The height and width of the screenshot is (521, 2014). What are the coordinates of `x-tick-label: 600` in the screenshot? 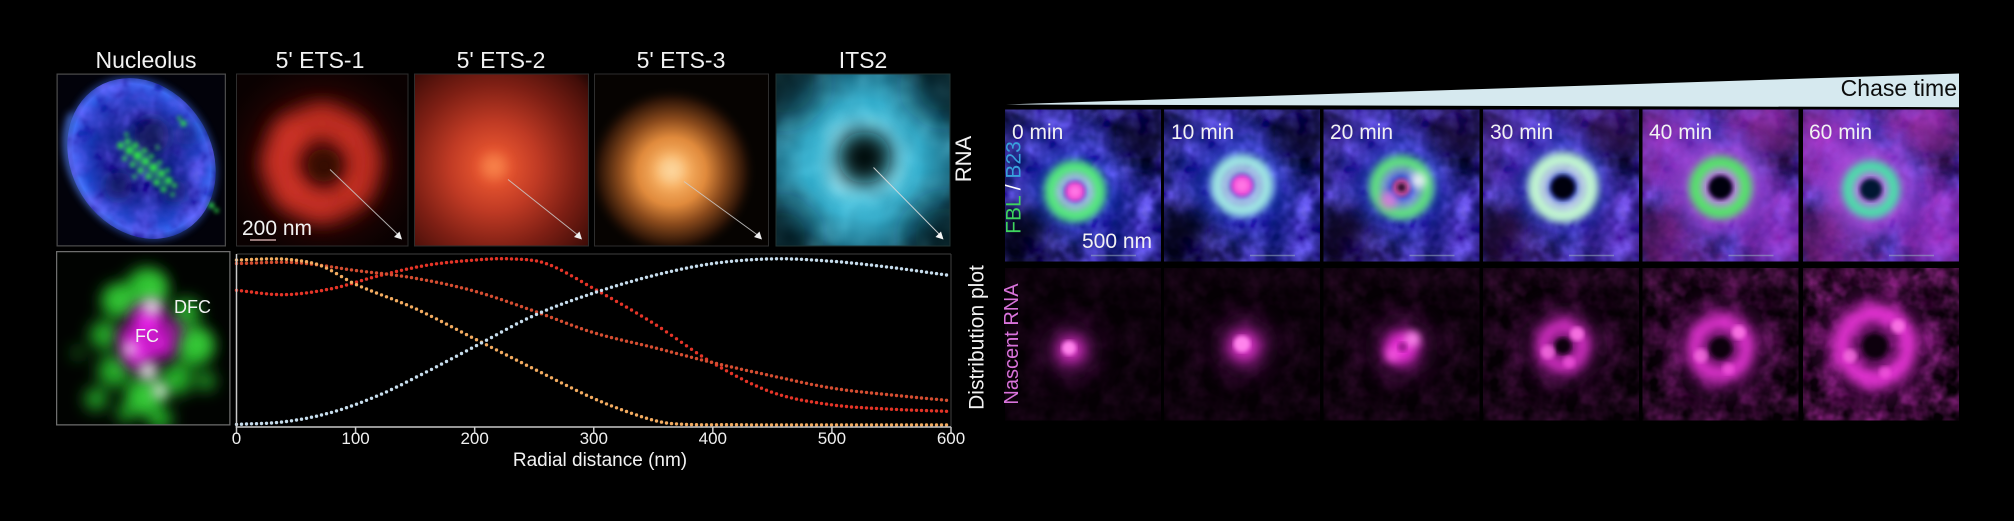 It's located at (951, 438).